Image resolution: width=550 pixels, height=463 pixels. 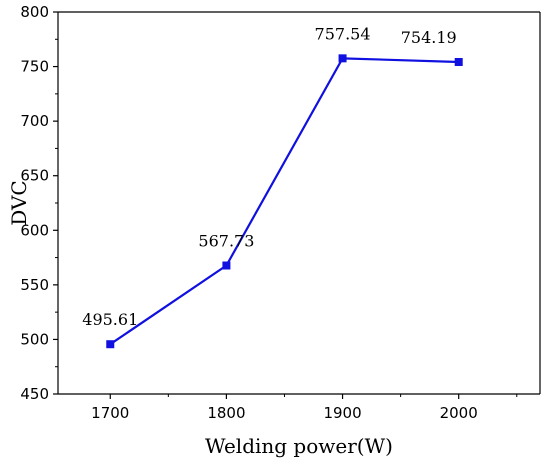 I want to click on y-tick-label: 750, so click(x=34, y=67).